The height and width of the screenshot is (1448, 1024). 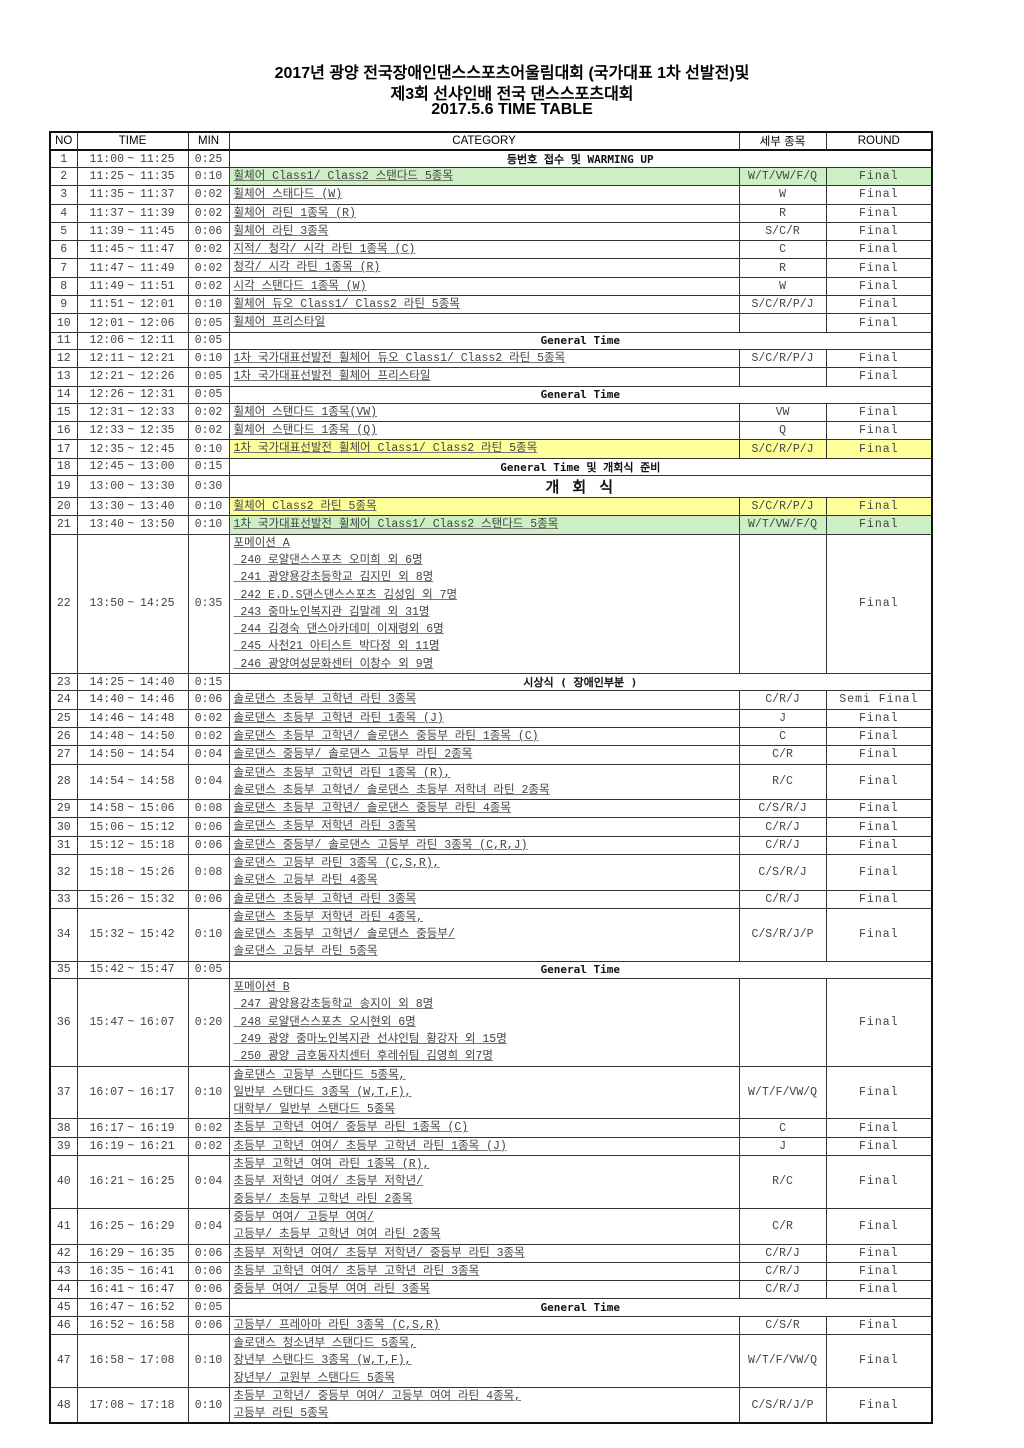 What do you see at coordinates (324, 250) in the screenshot?
I see `category-line: 지적/ 청각/ 시각 라틴 1종목 (C)` at bounding box center [324, 250].